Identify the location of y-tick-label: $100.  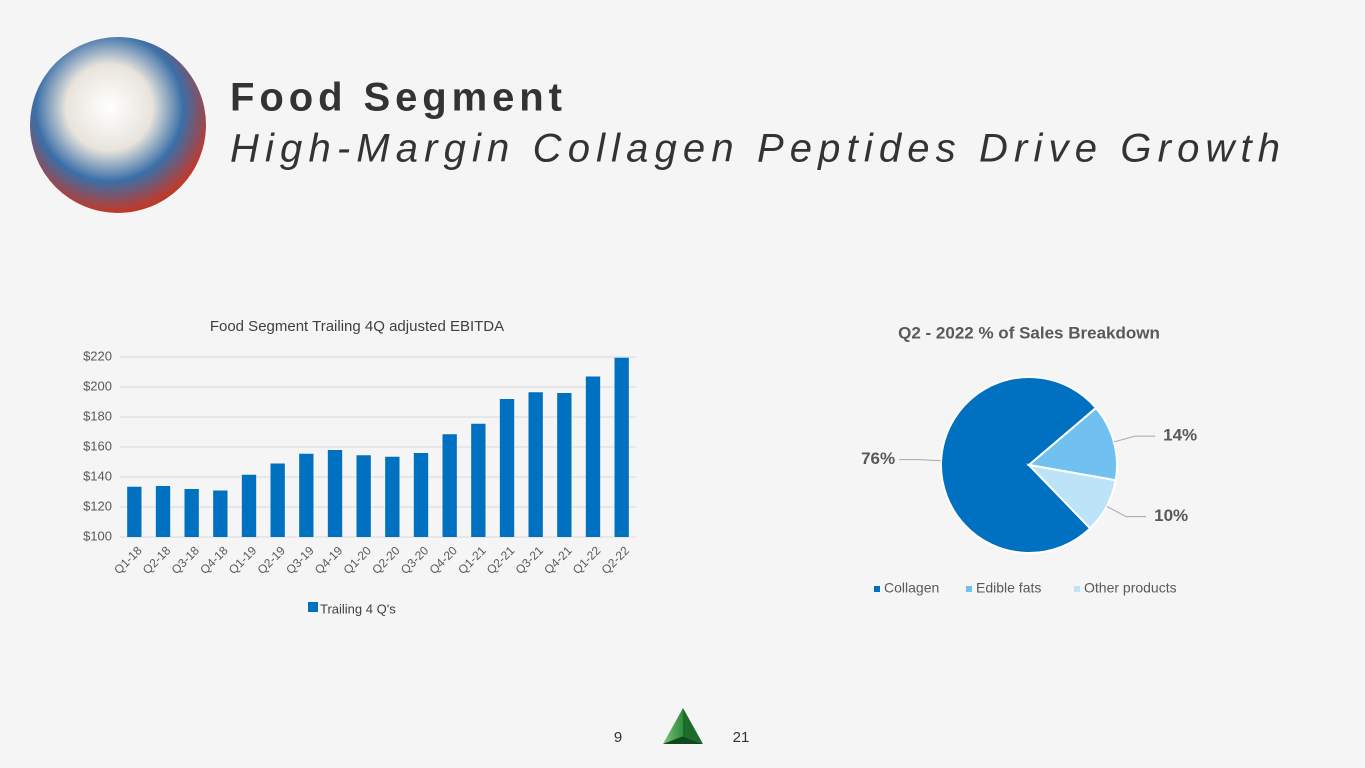
(97, 535).